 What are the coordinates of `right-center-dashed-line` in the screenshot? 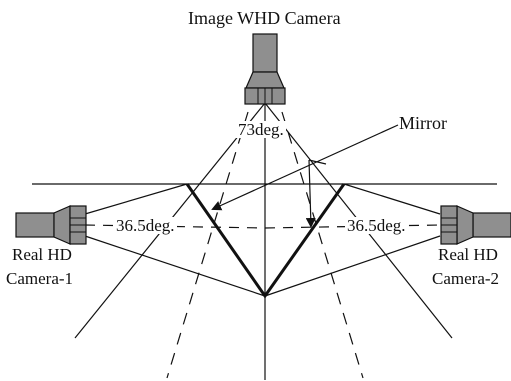 It's located at (352, 226).